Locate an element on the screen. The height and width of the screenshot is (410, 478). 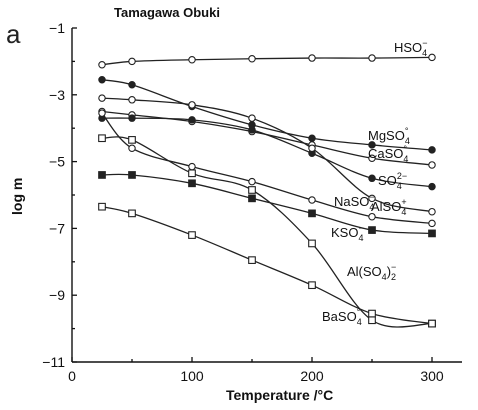
series-label-1: MgSO4° is located at coordinates (389, 136).